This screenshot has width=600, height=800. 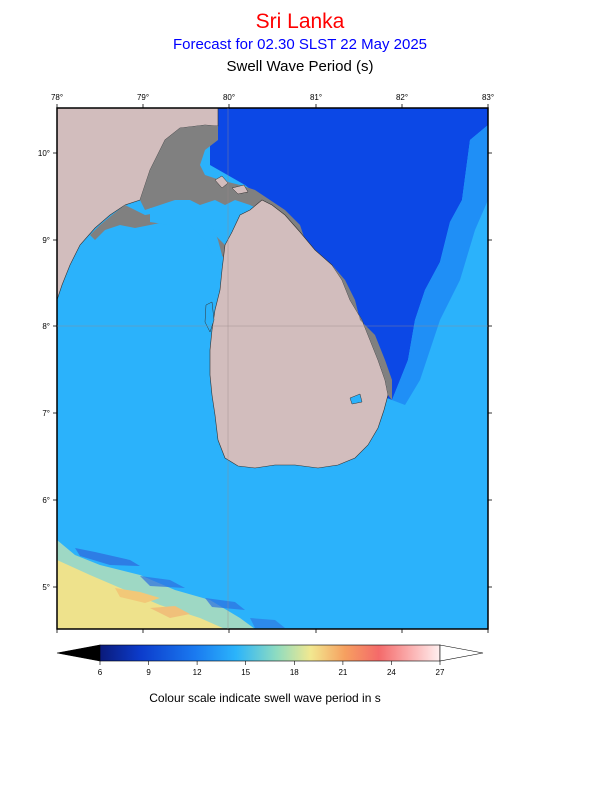 I want to click on parameter-label: Swell Wave Period (s), so click(x=300, y=66).